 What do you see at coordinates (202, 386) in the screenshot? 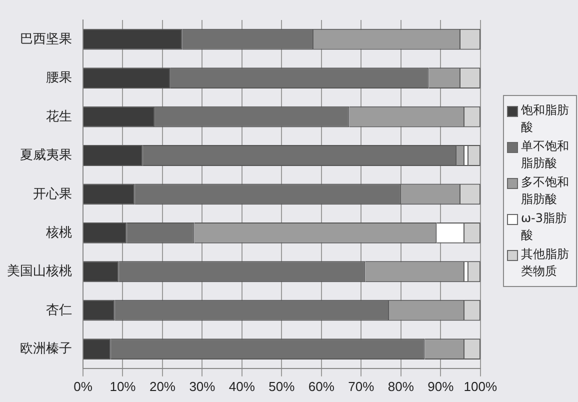
I see `x-tick-label: 30%` at bounding box center [202, 386].